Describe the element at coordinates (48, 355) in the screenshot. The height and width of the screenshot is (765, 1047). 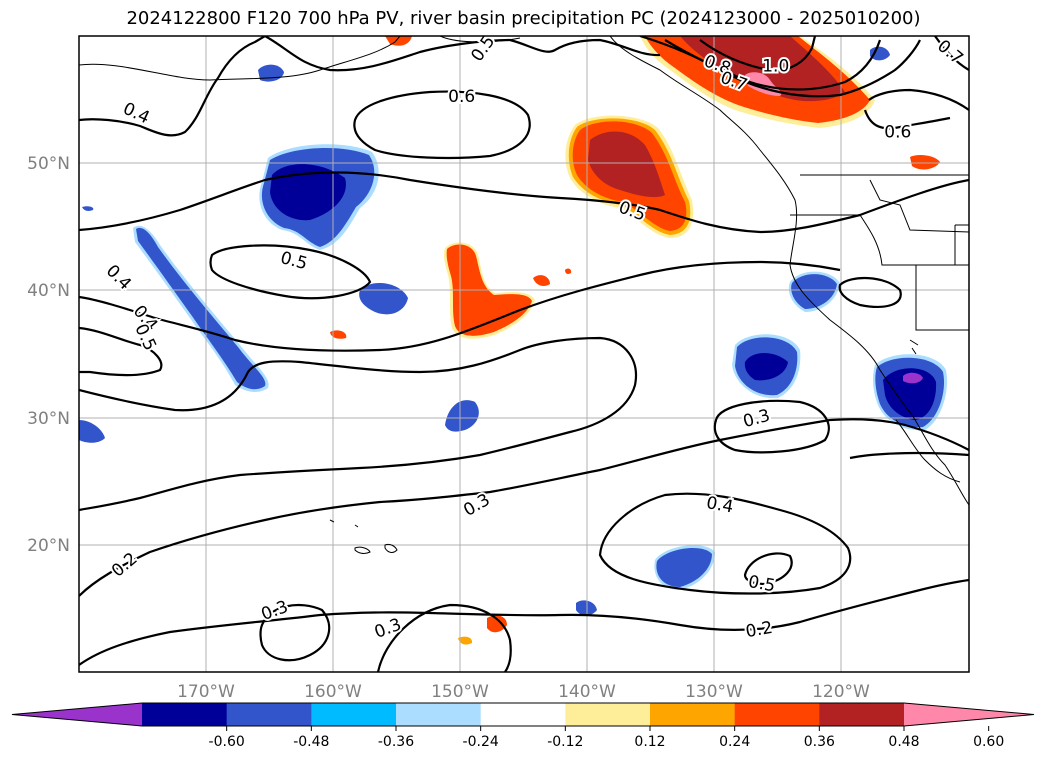
I see `lat-tick-labels: 20°N 30°N 40°N 50°N` at that location.